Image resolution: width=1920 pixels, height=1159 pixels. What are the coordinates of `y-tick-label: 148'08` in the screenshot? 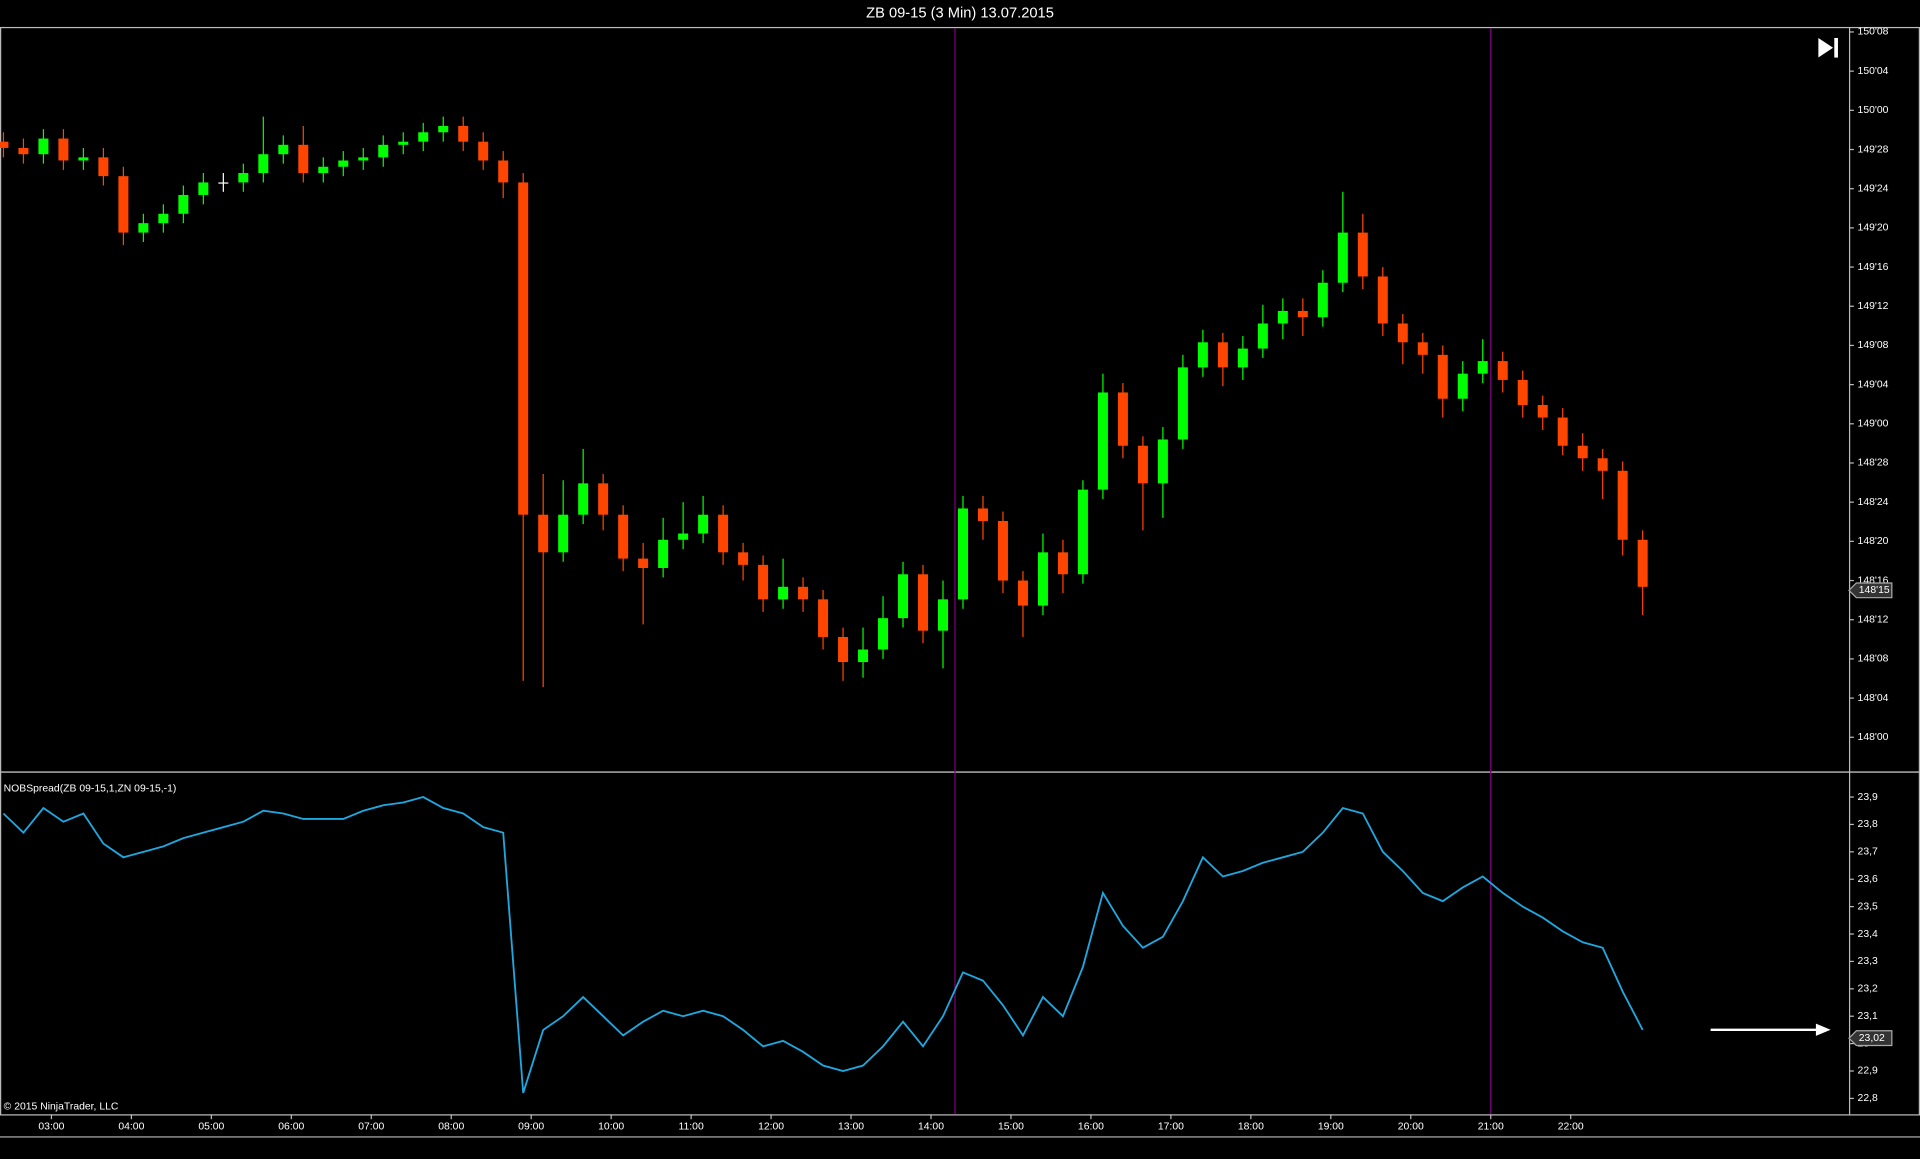 It's located at (1873, 659).